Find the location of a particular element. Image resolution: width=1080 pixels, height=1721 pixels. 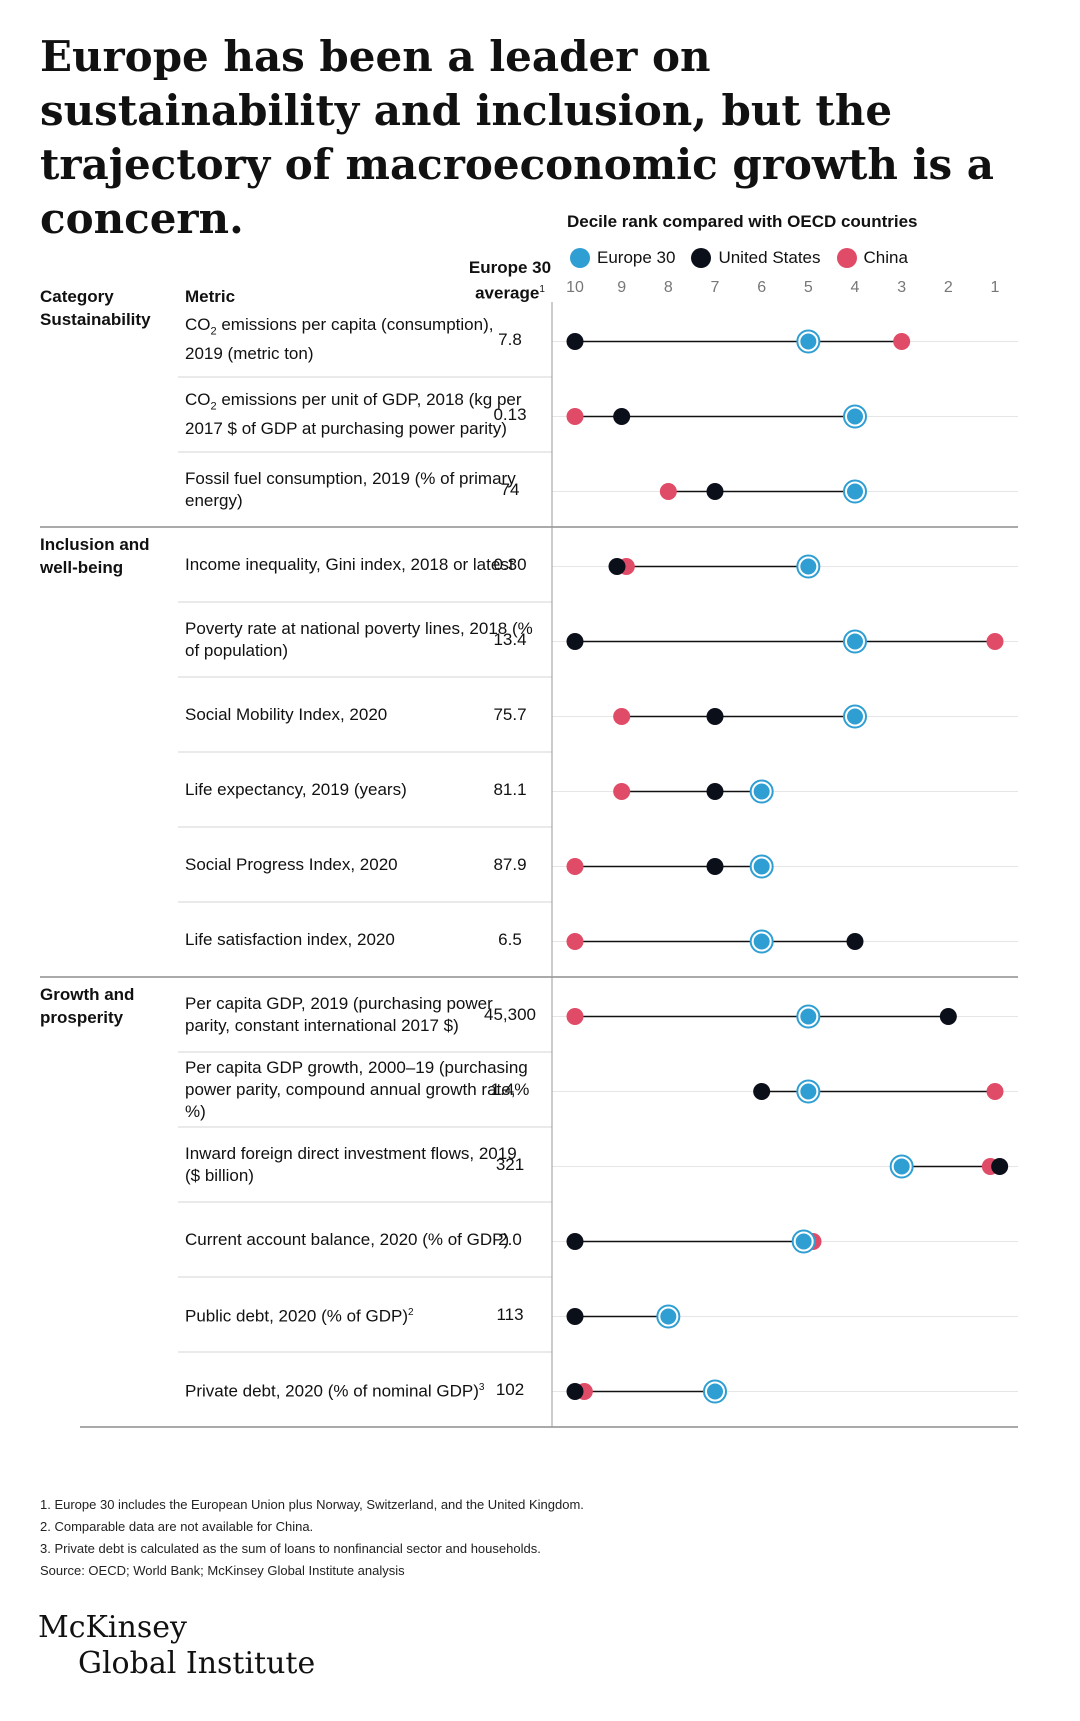

average-value: 1.4% is located at coordinates (510, 1089).